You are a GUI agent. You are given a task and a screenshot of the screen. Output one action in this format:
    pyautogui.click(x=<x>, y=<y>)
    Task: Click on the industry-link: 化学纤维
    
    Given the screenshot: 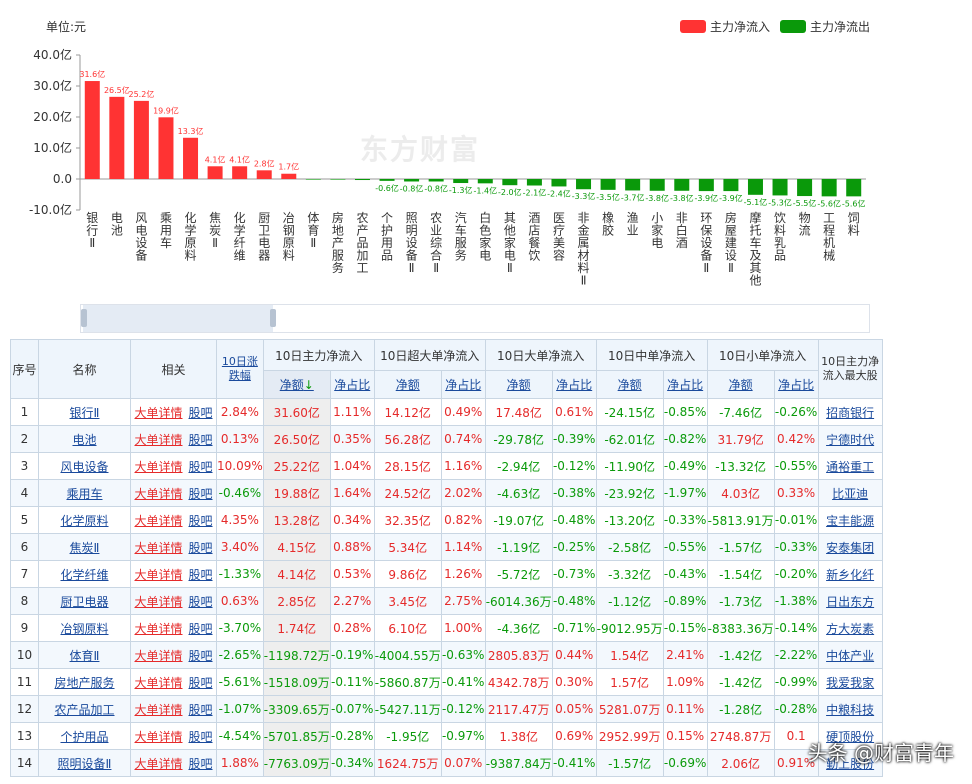 What is the action you would take?
    pyautogui.click(x=84, y=574)
    